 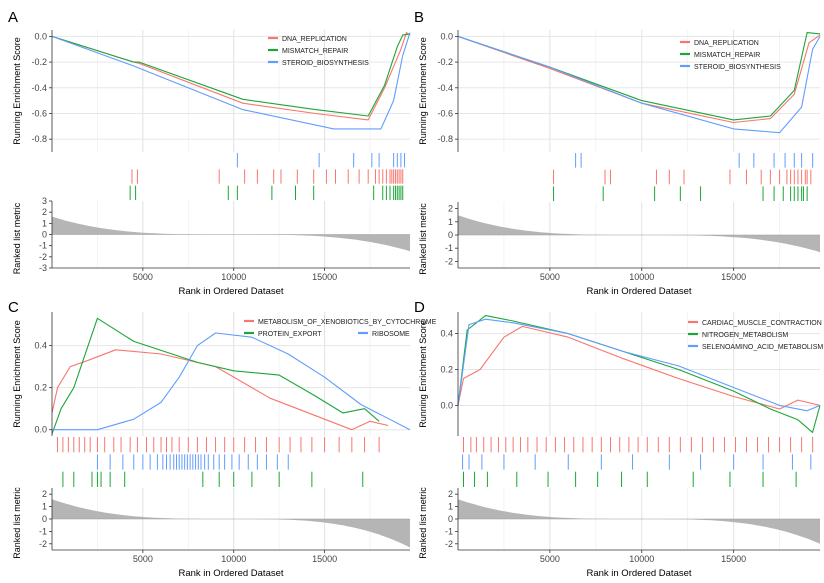 I want to click on legend-entry: SELENOAMINO_ACID_METABOLISM, so click(x=762, y=347).